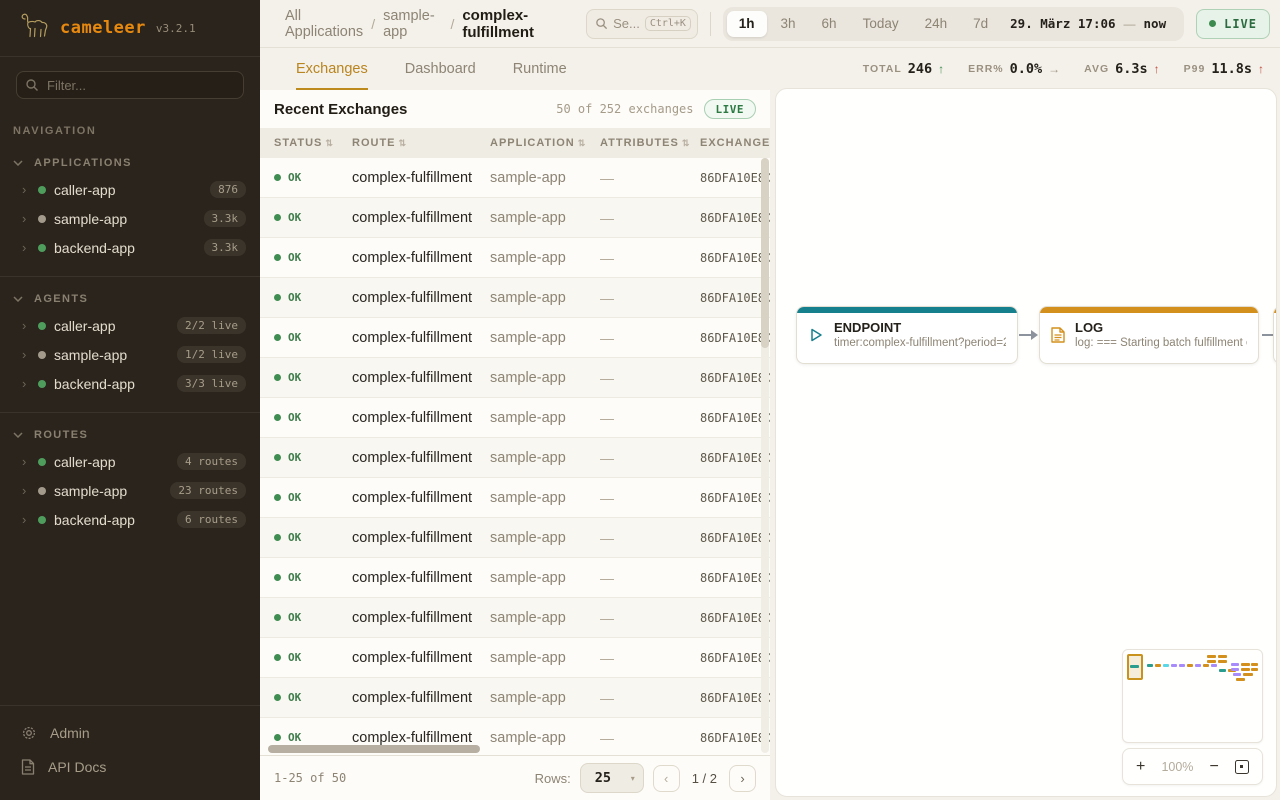 This screenshot has height=800, width=1280. Describe the element at coordinates (130, 299) in the screenshot. I see `section-header-agents: AGENTS` at that location.